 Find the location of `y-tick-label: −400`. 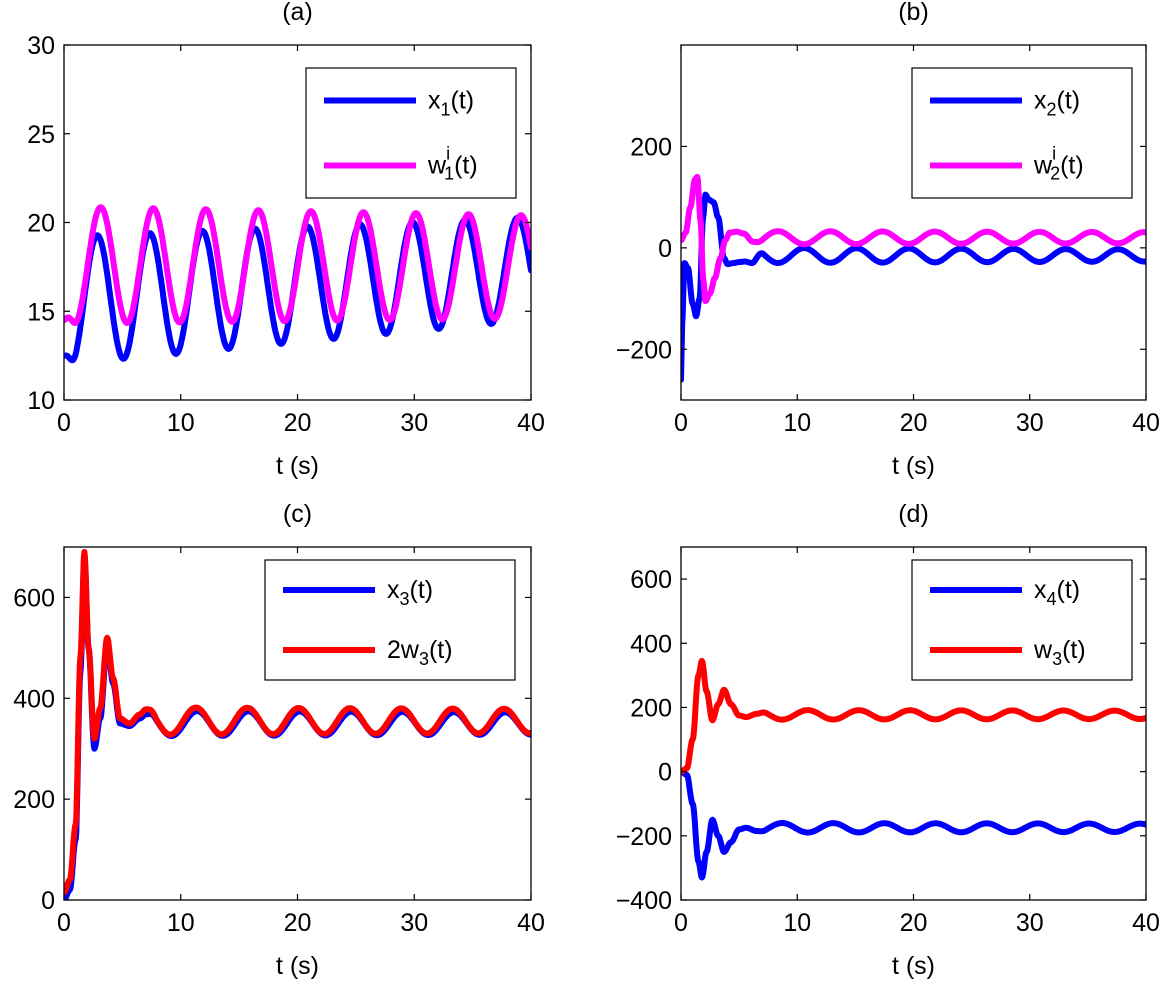

y-tick-label: −400 is located at coordinates (644, 901).